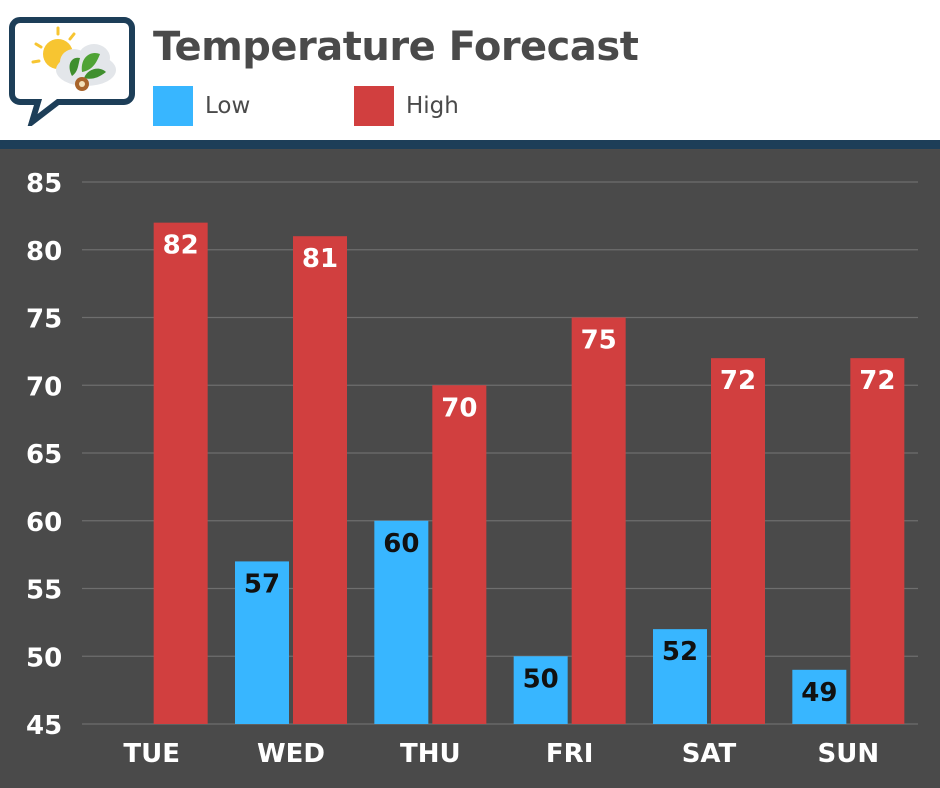 The height and width of the screenshot is (788, 940). I want to click on y-tick-label-55: 55, so click(44, 591).